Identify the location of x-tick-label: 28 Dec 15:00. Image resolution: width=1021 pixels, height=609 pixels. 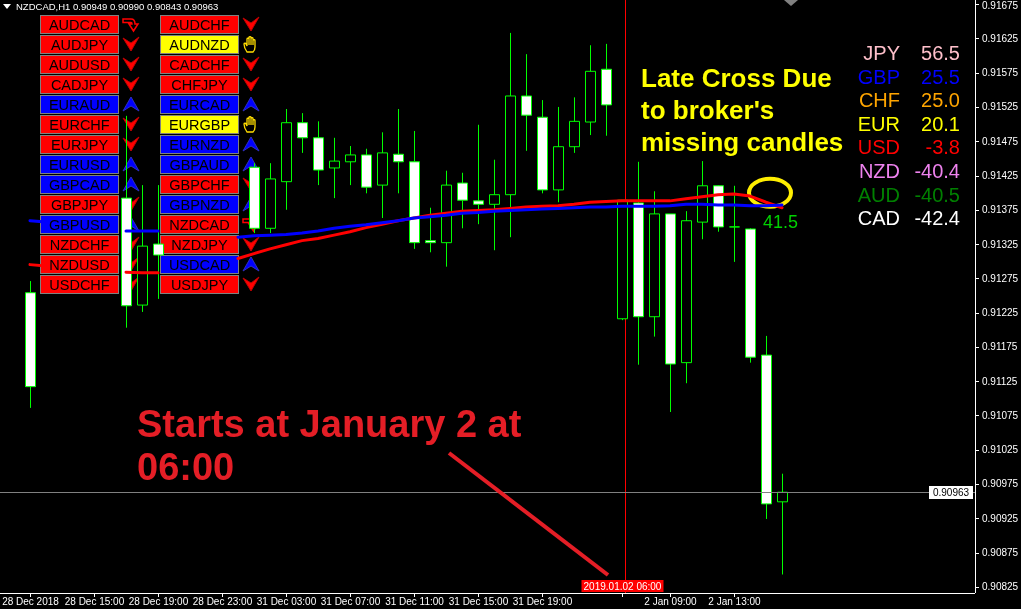
(94, 601).